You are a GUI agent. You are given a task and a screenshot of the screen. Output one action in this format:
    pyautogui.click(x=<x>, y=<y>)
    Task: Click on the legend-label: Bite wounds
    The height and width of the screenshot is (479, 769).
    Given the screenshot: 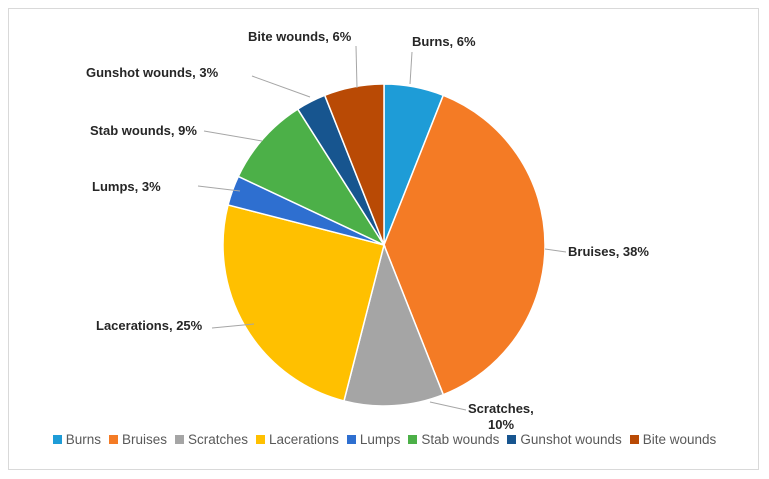 What is the action you would take?
    pyautogui.click(x=679, y=439)
    